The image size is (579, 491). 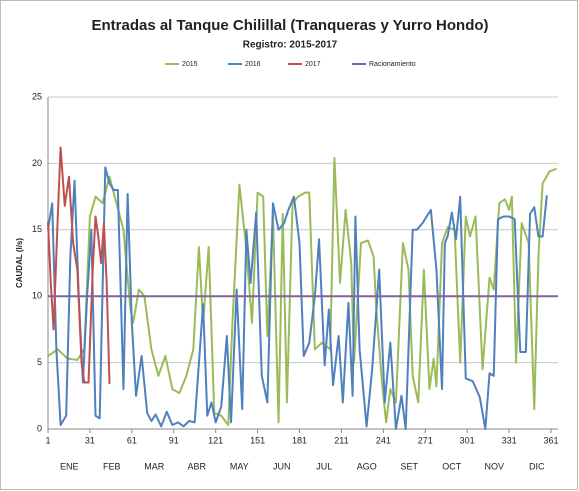 I want to click on month-label: NOV, so click(x=494, y=466).